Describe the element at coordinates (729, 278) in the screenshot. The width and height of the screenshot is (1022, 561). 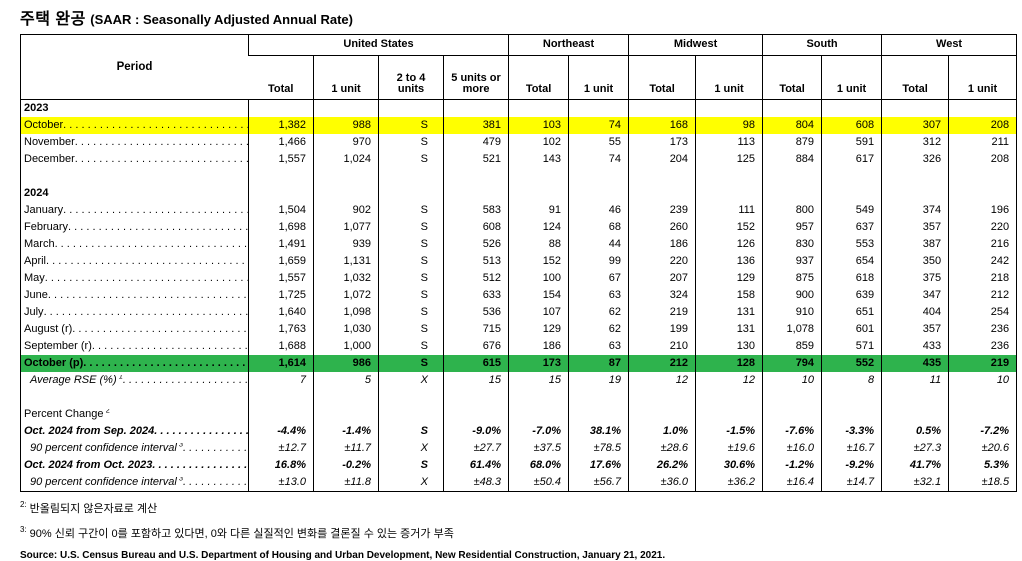
I see `data-cell: 129` at that location.